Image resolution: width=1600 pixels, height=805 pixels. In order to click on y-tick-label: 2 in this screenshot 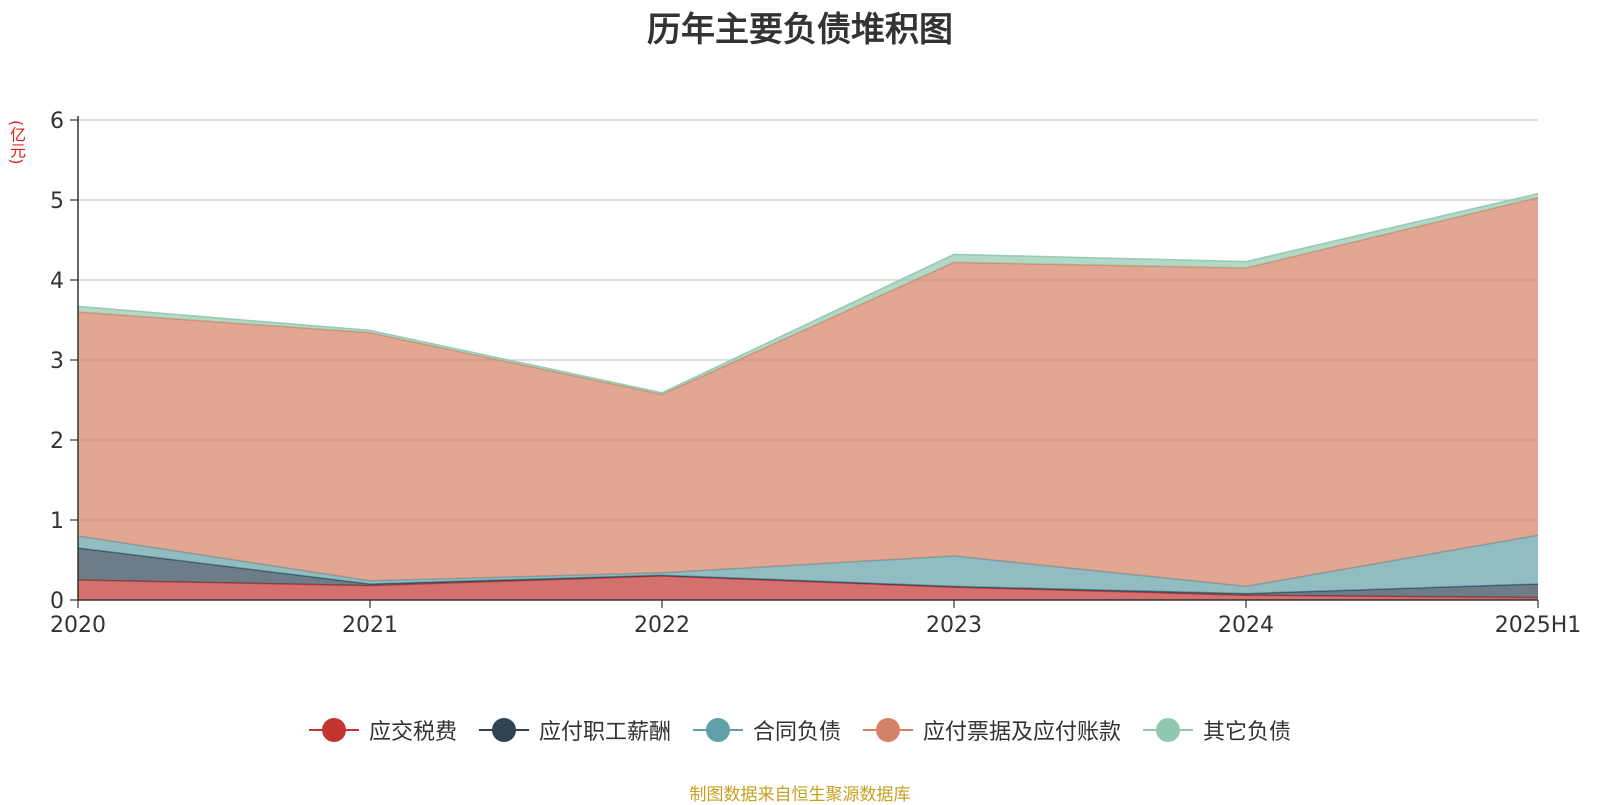, I will do `click(57, 441)`.